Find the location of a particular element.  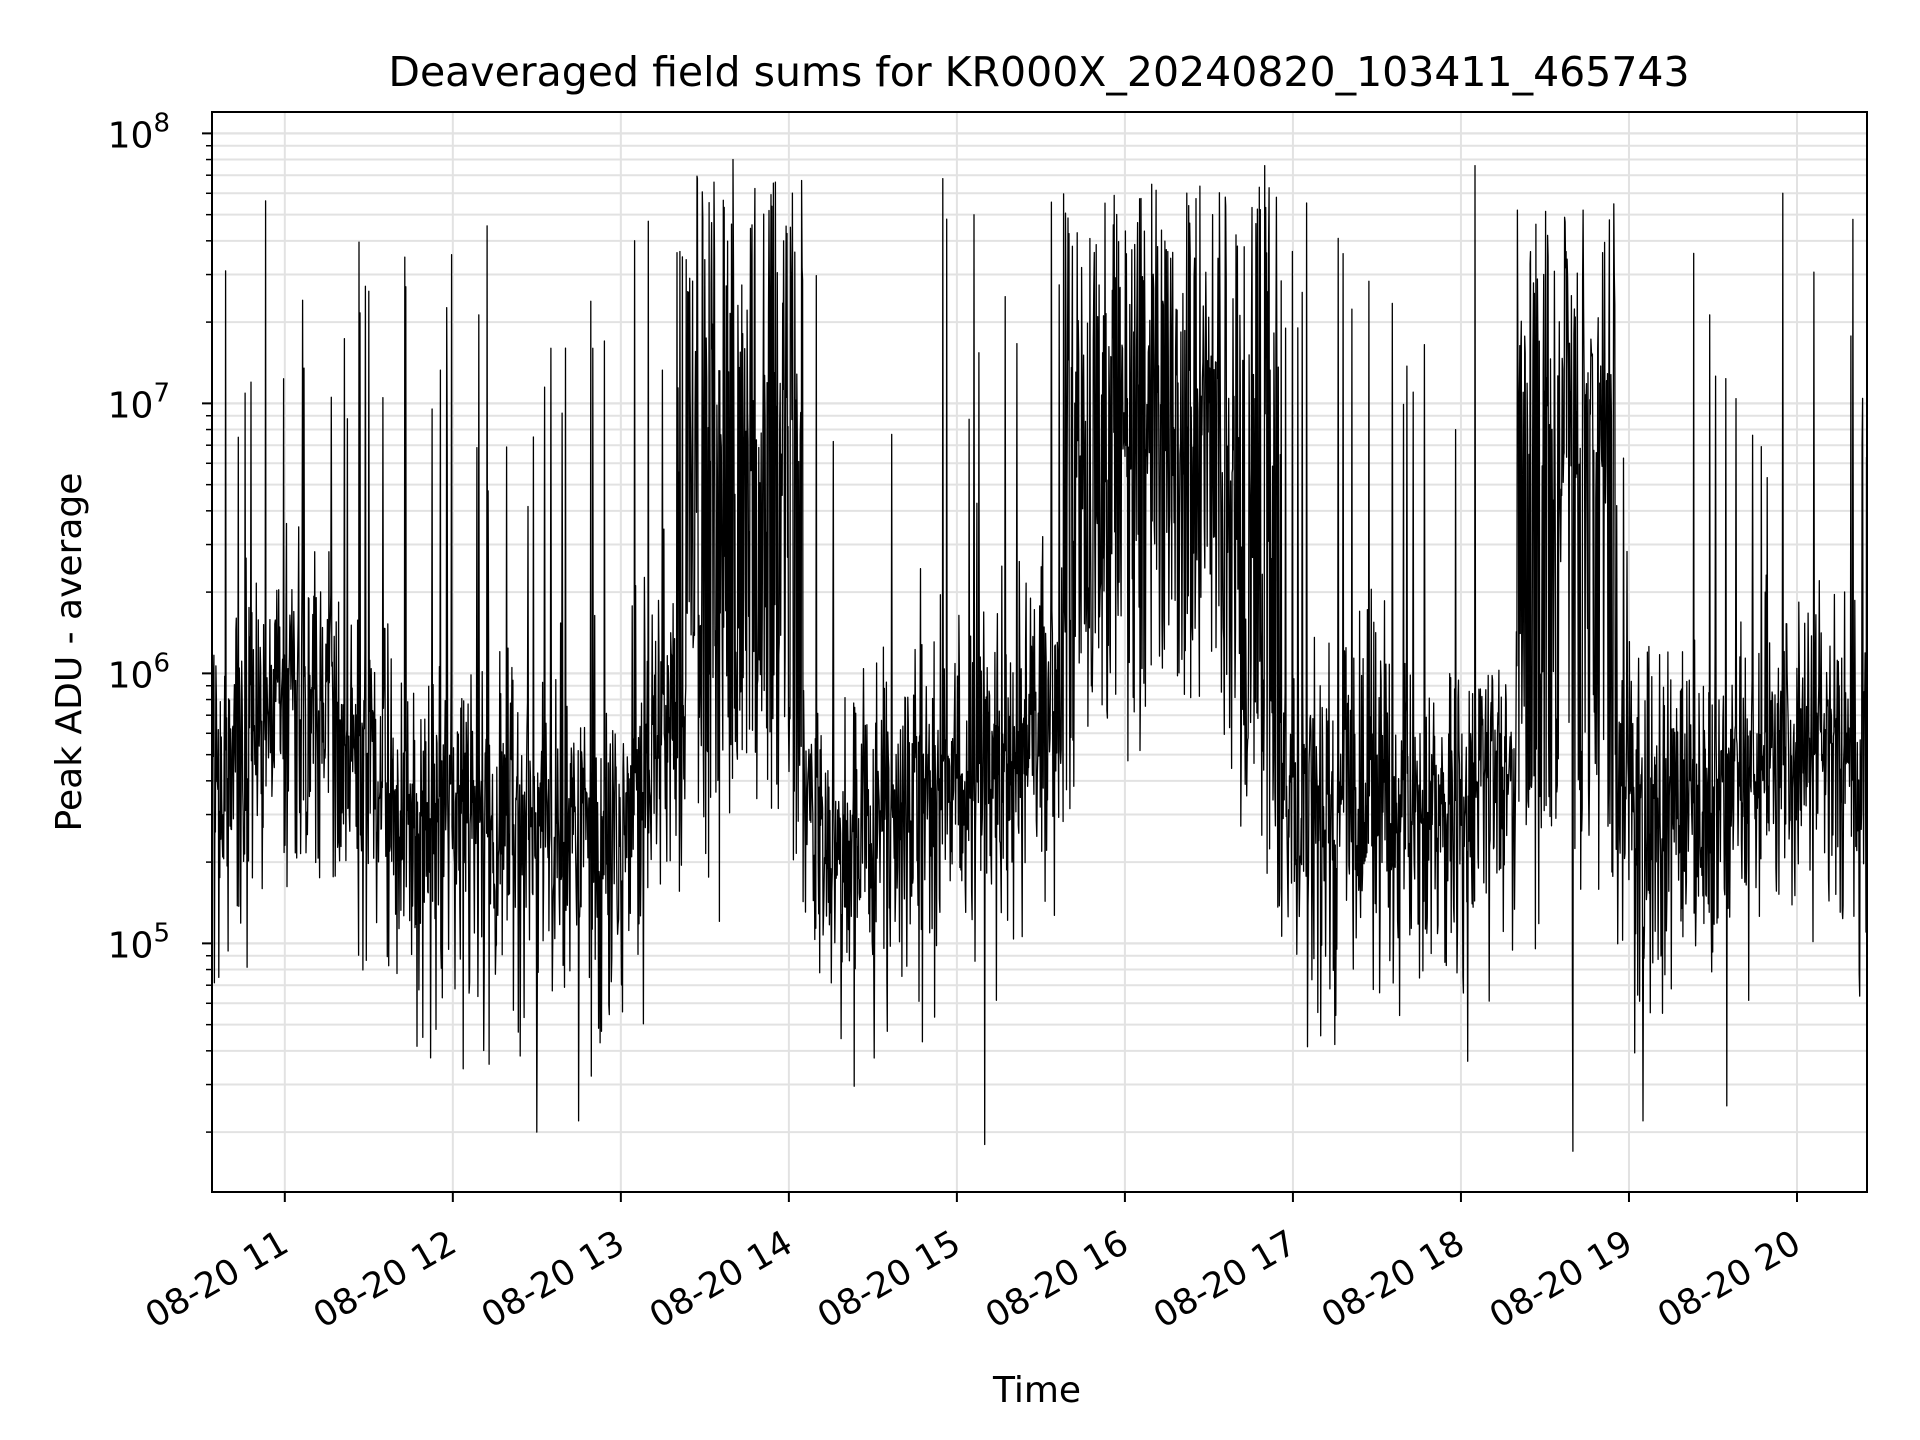

y-axis: 10⁵ 10⁶ 10⁷ 10⁸ is located at coordinates (160, 620).